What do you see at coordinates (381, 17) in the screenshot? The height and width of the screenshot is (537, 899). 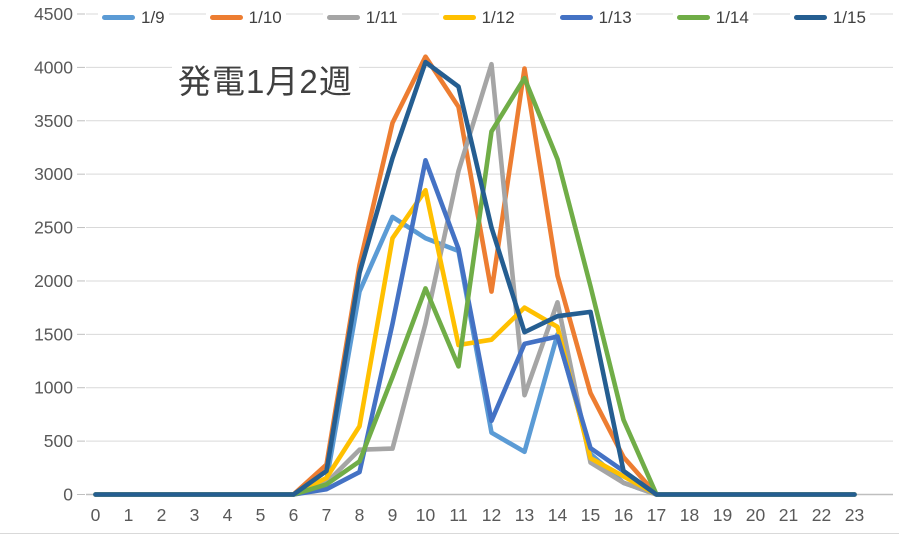 I see `legend-label: 1/11` at bounding box center [381, 17].